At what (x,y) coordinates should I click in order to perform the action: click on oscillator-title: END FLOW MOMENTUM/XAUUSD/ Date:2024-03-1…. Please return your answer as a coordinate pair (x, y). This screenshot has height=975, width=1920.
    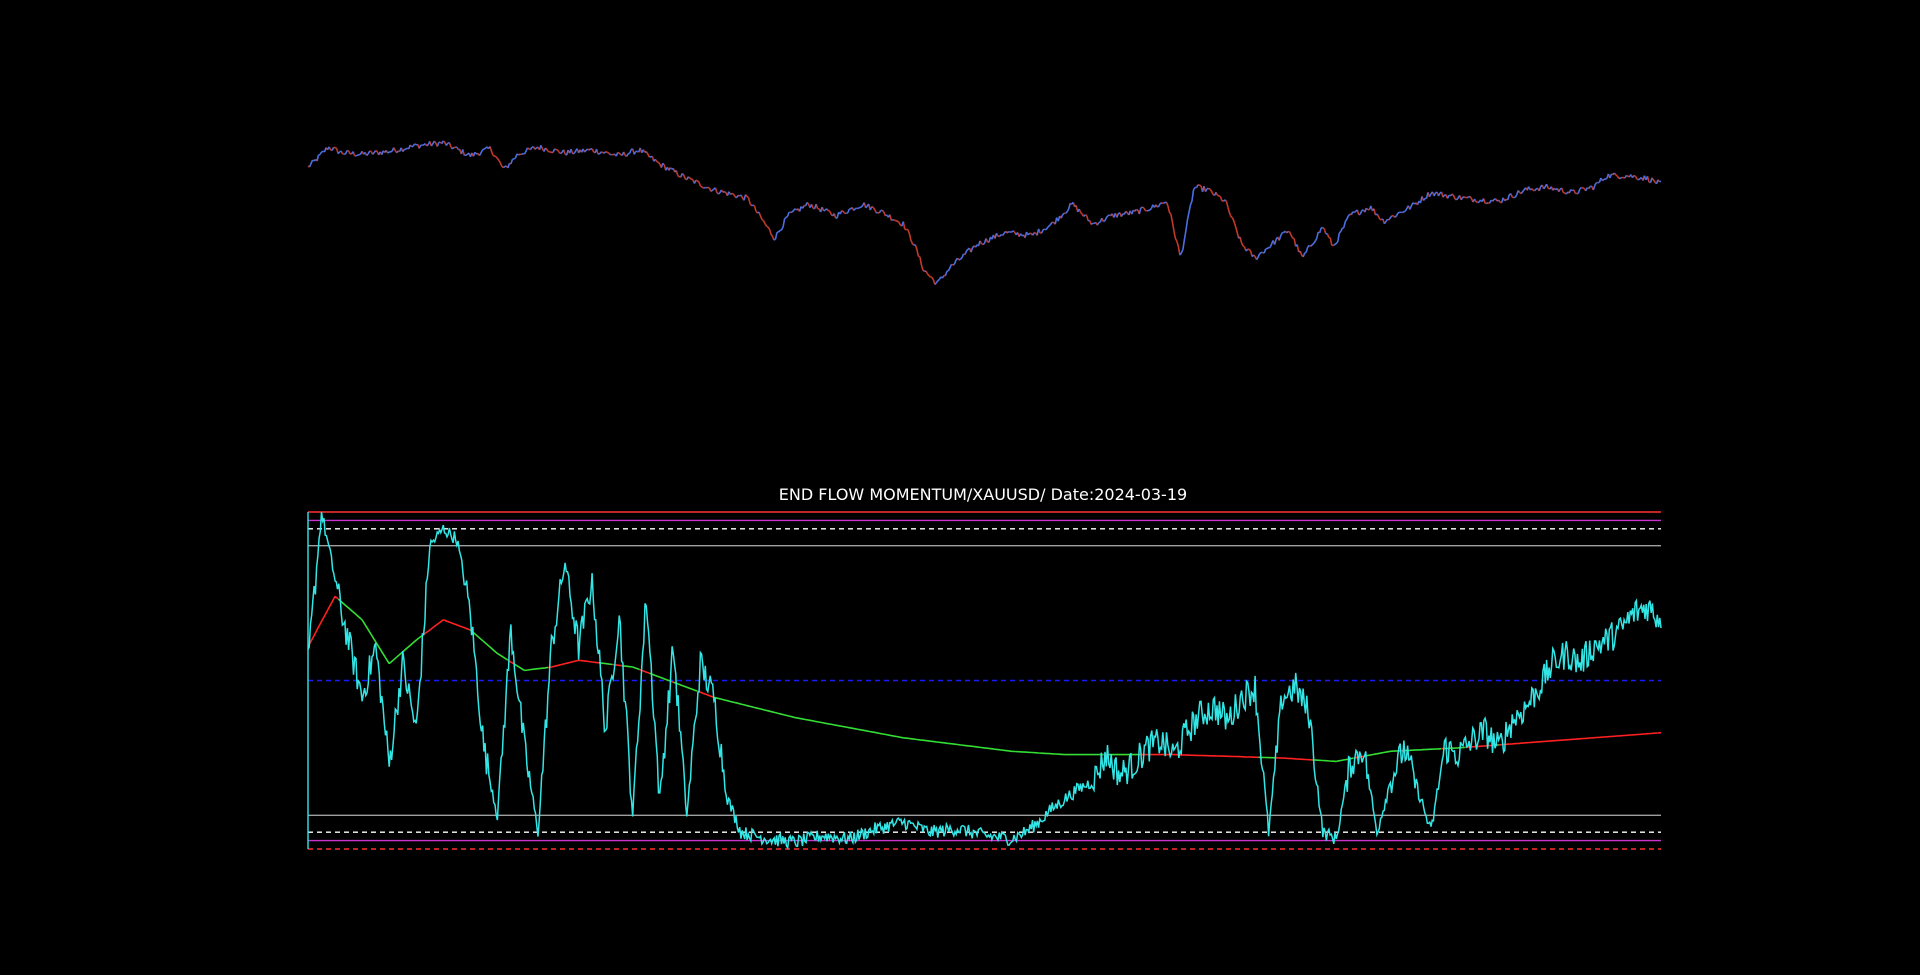
    Looking at the image, I should click on (983, 494).